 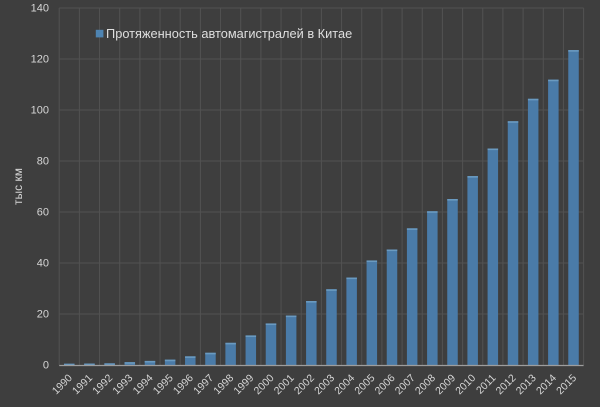 I want to click on svg-text: 20, so click(x=43, y=315).